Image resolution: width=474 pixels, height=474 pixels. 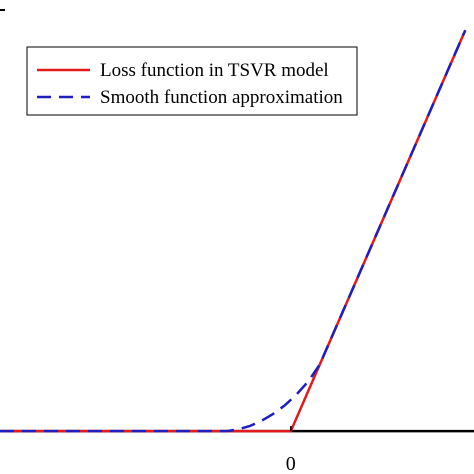 What do you see at coordinates (214, 70) in the screenshot?
I see `legend-label-1: Loss function in TSVR model` at bounding box center [214, 70].